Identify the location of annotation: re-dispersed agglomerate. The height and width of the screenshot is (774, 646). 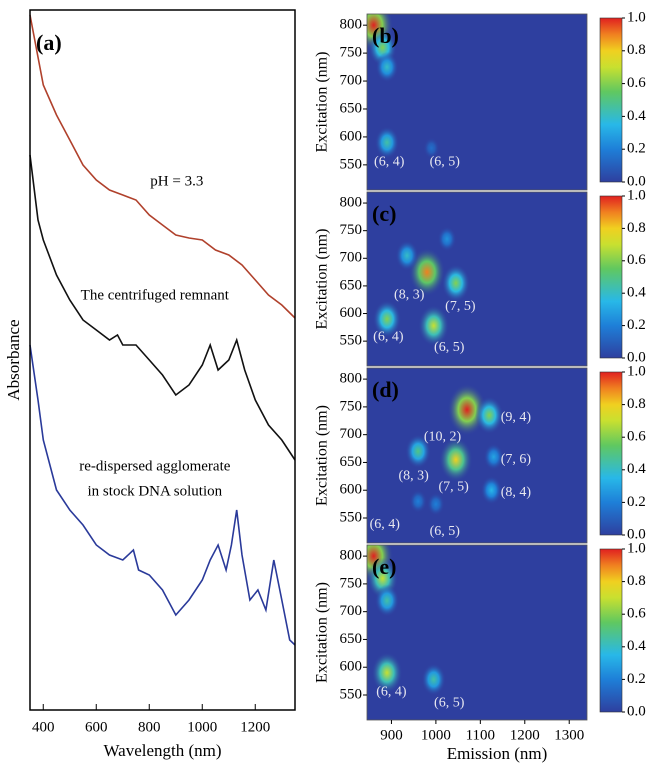
(155, 466).